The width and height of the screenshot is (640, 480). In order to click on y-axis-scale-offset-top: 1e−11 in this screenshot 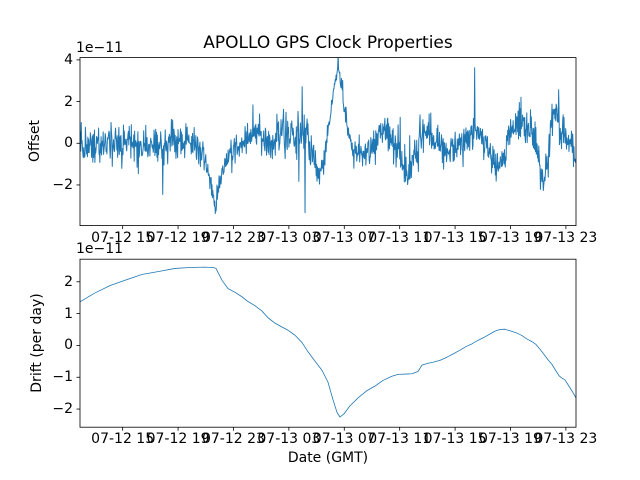, I will do `click(100, 48)`.